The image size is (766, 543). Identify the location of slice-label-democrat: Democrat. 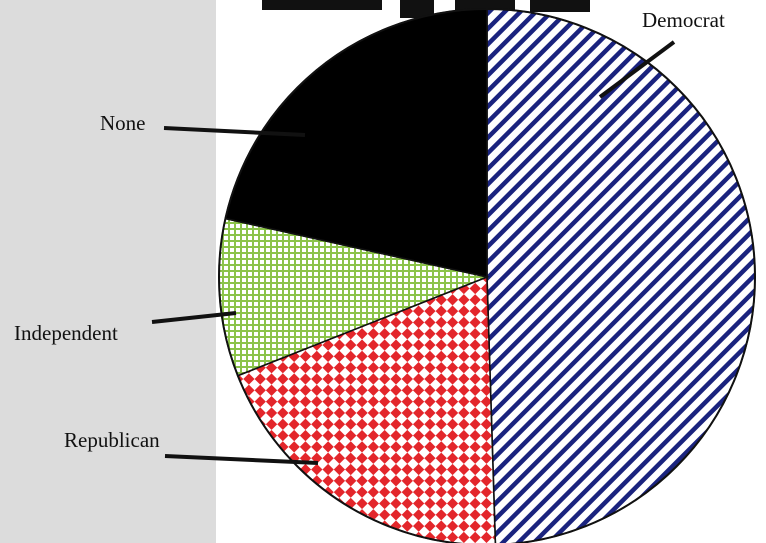
(683, 20).